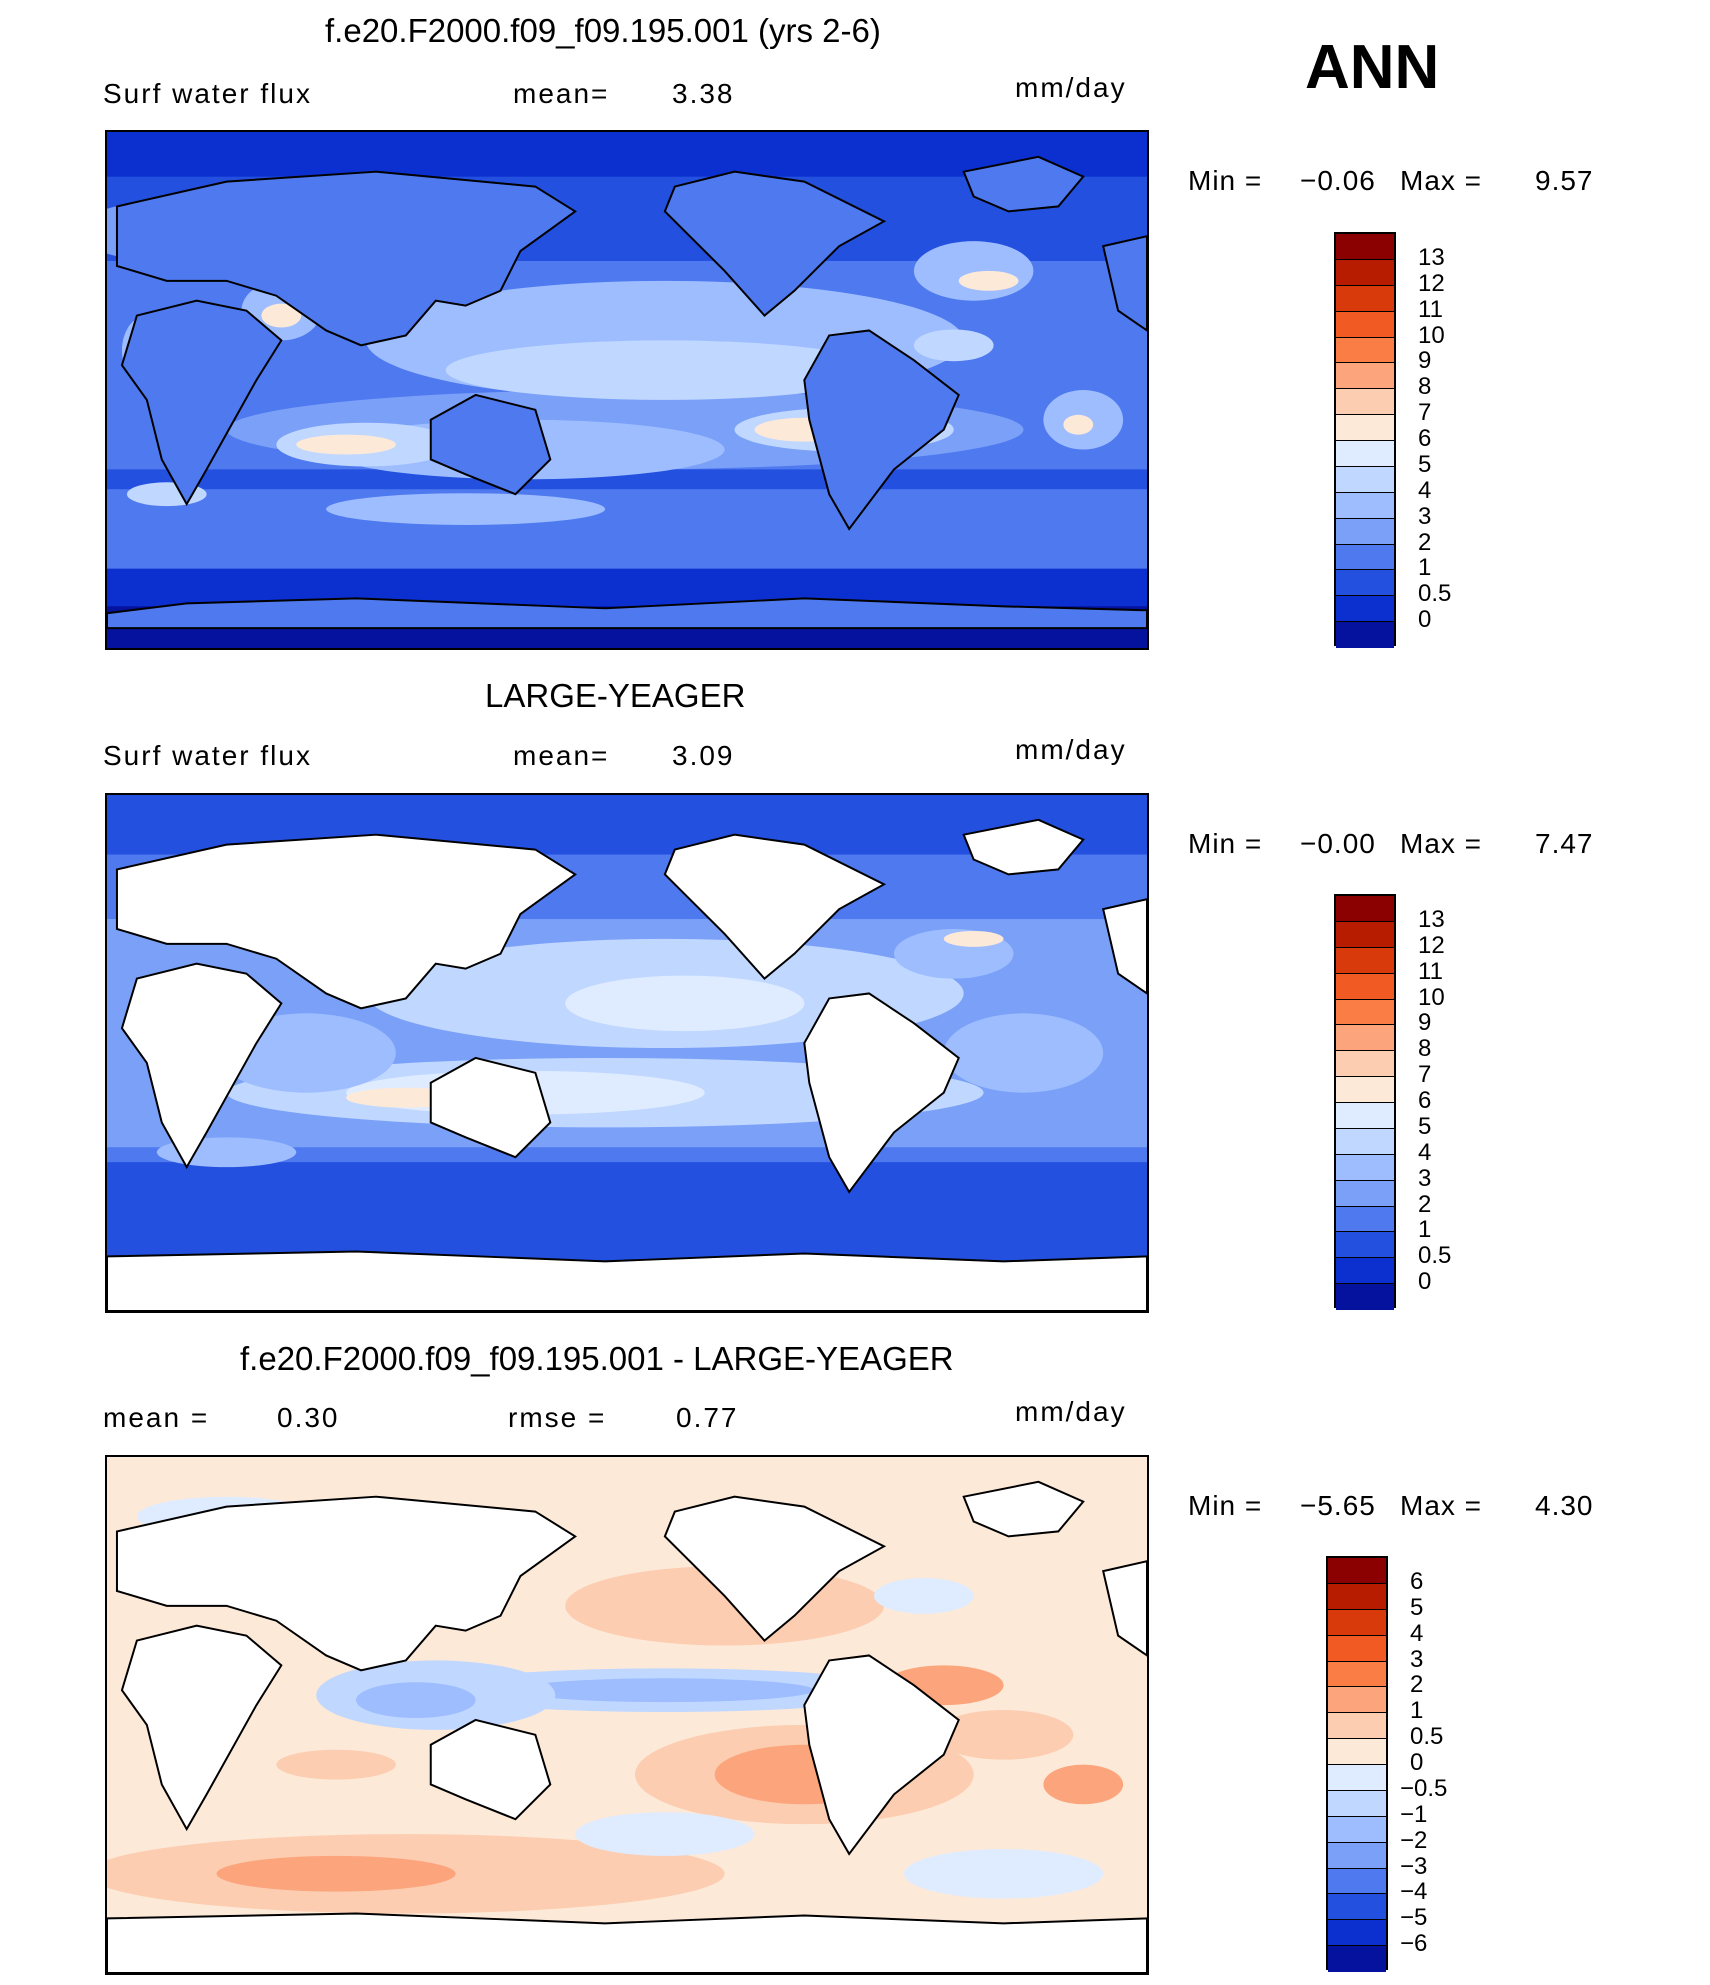 This screenshot has width=1710, height=1985. I want to click on panel-3-mean-label: mean =, so click(156, 1417).